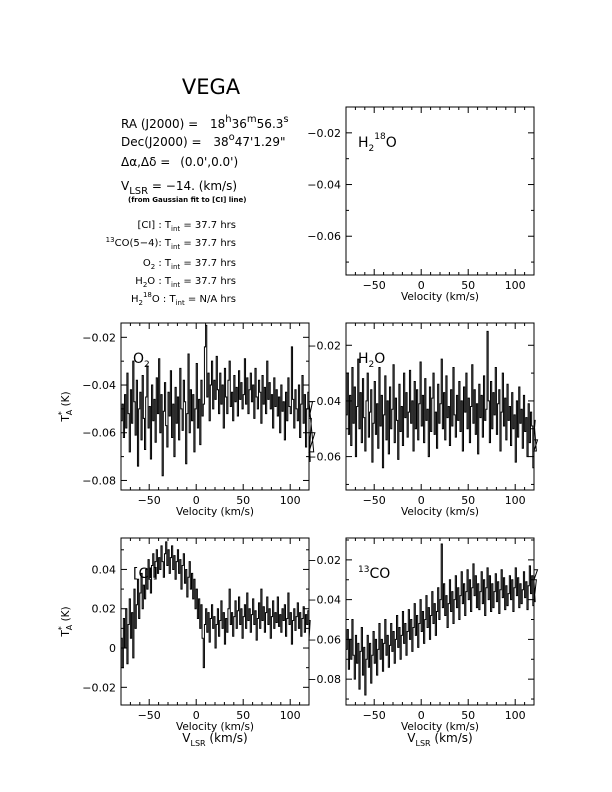 This screenshot has width=612, height=792. What do you see at coordinates (209, 162) in the screenshot?
I see `offset-value: (0.0',0.0')` at bounding box center [209, 162].